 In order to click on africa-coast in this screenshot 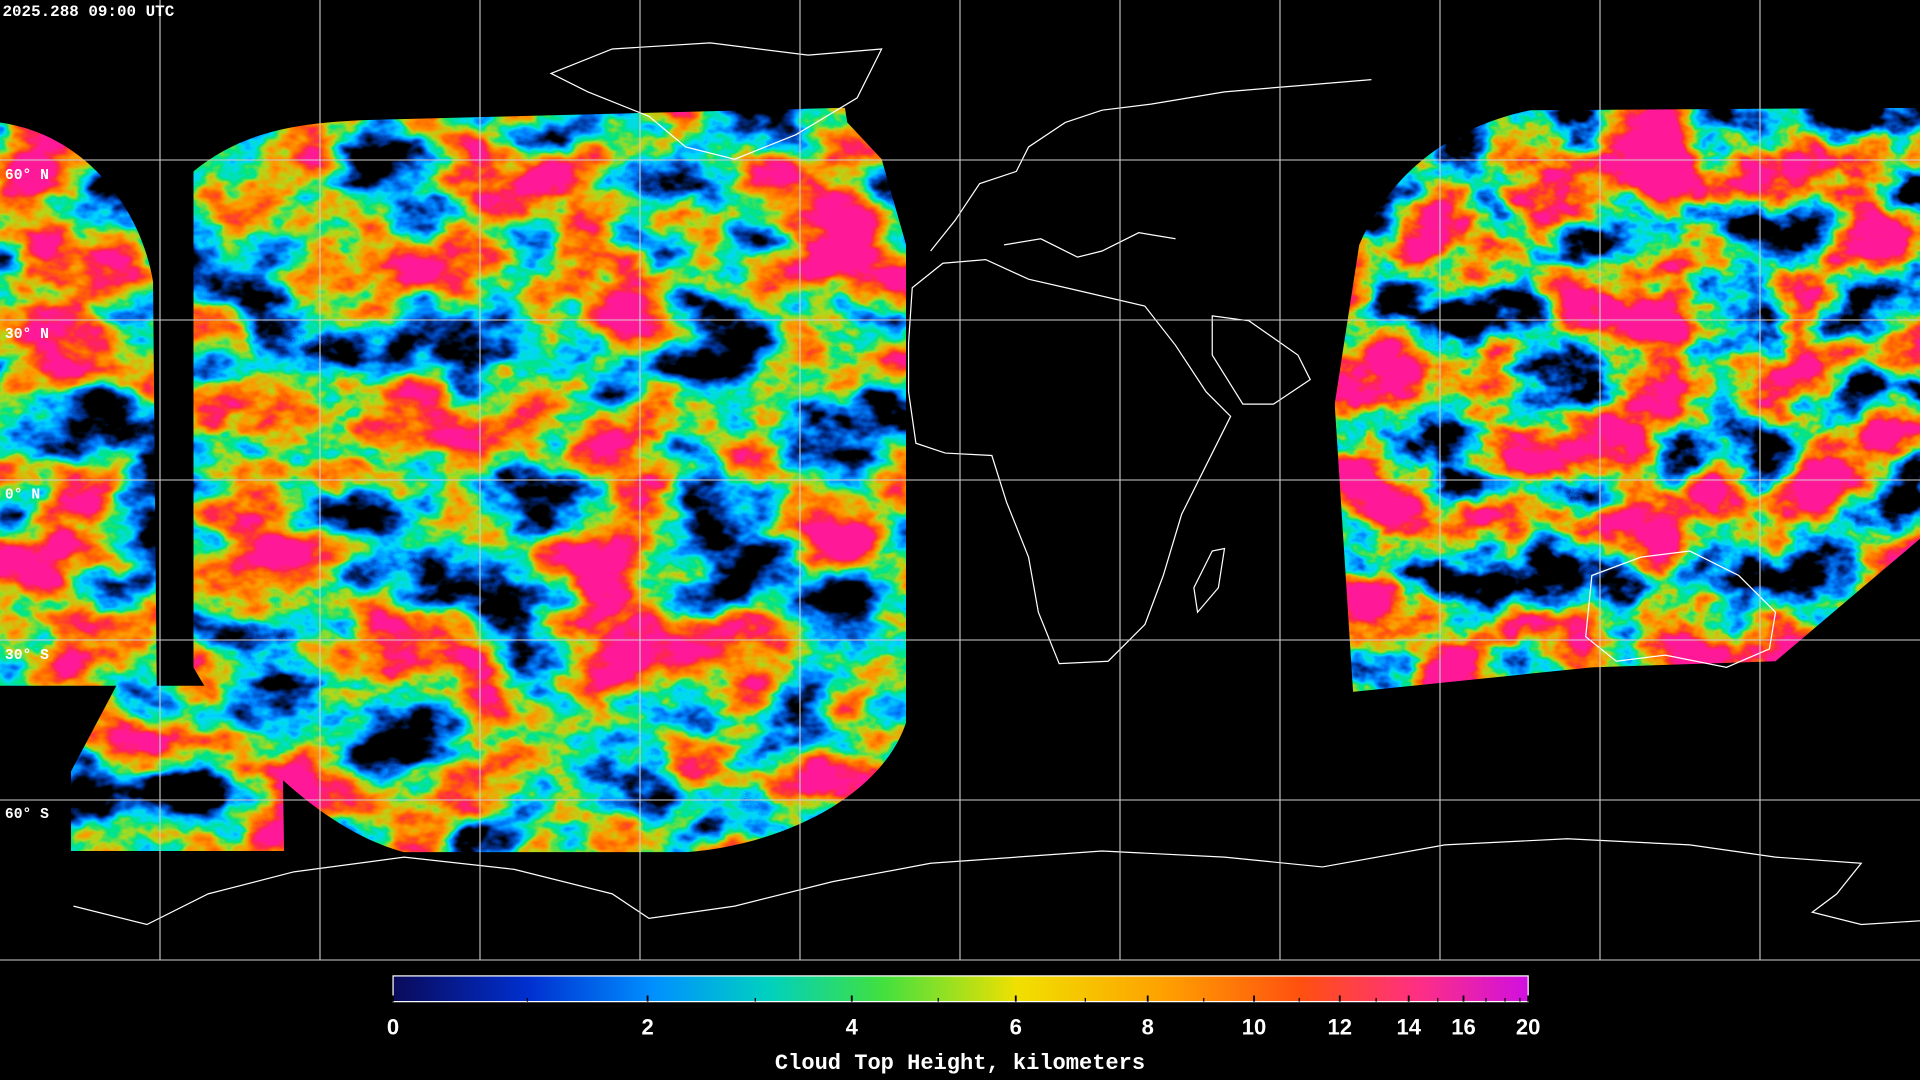, I will do `click(1069, 461)`.